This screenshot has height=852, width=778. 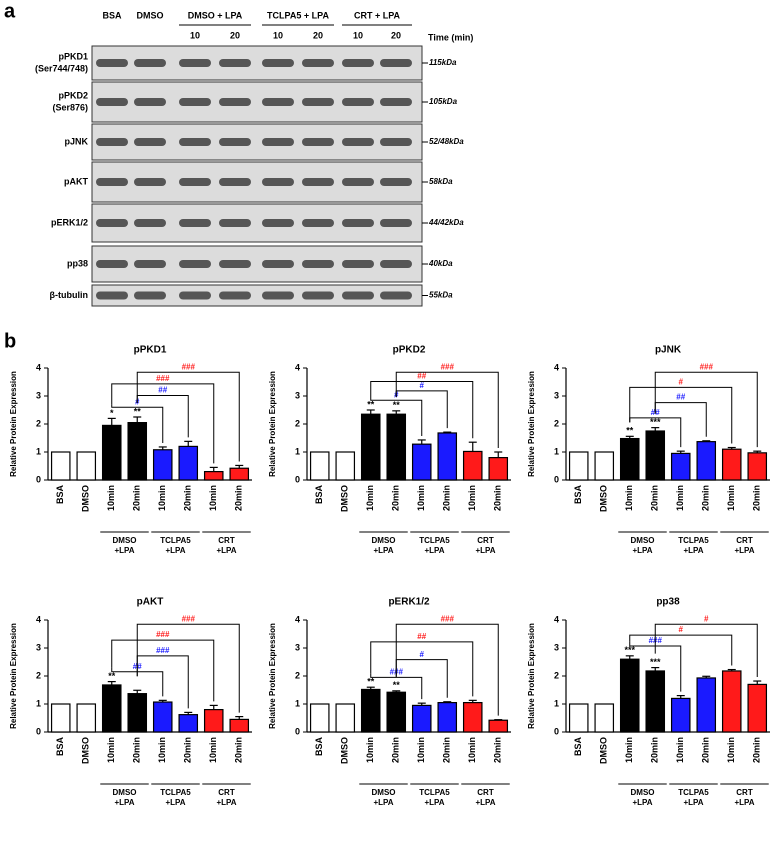 What do you see at coordinates (235, 35) in the screenshot?
I see `time-label: 20` at bounding box center [235, 35].